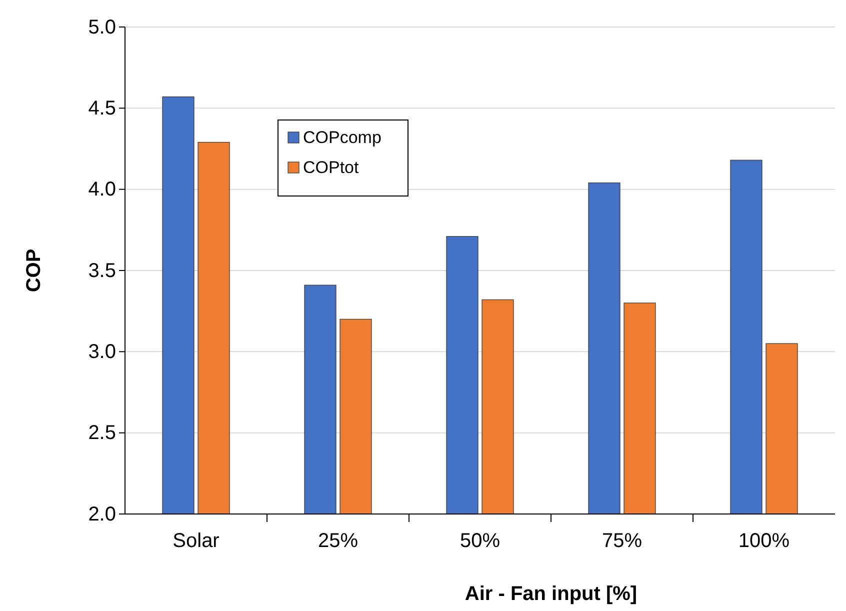 The height and width of the screenshot is (611, 846). What do you see at coordinates (102, 189) in the screenshot?
I see `y-tick-label: 4.0` at bounding box center [102, 189].